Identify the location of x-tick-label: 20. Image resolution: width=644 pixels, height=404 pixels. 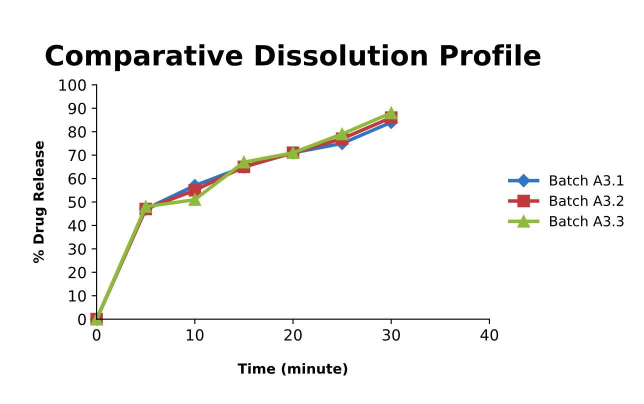
(293, 335).